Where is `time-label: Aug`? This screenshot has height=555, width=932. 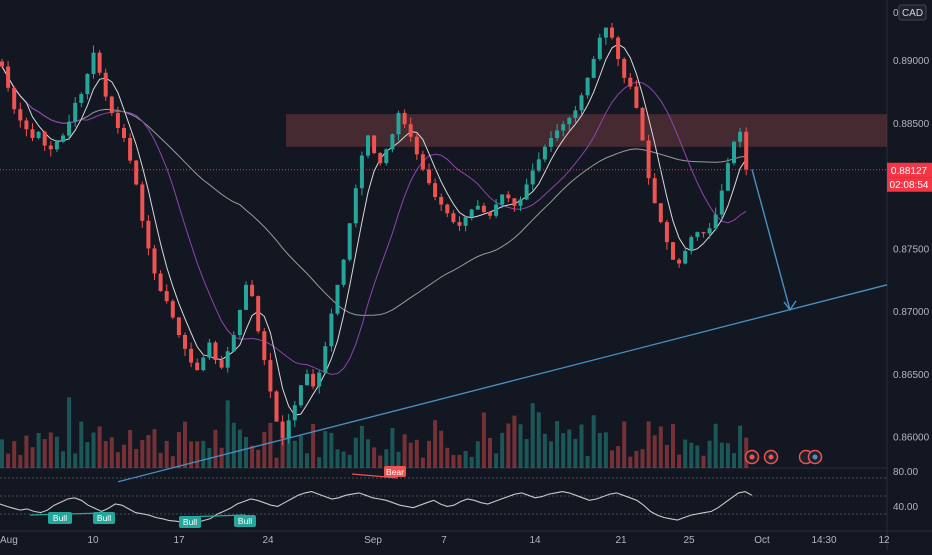
time-label: Aug is located at coordinates (9, 540).